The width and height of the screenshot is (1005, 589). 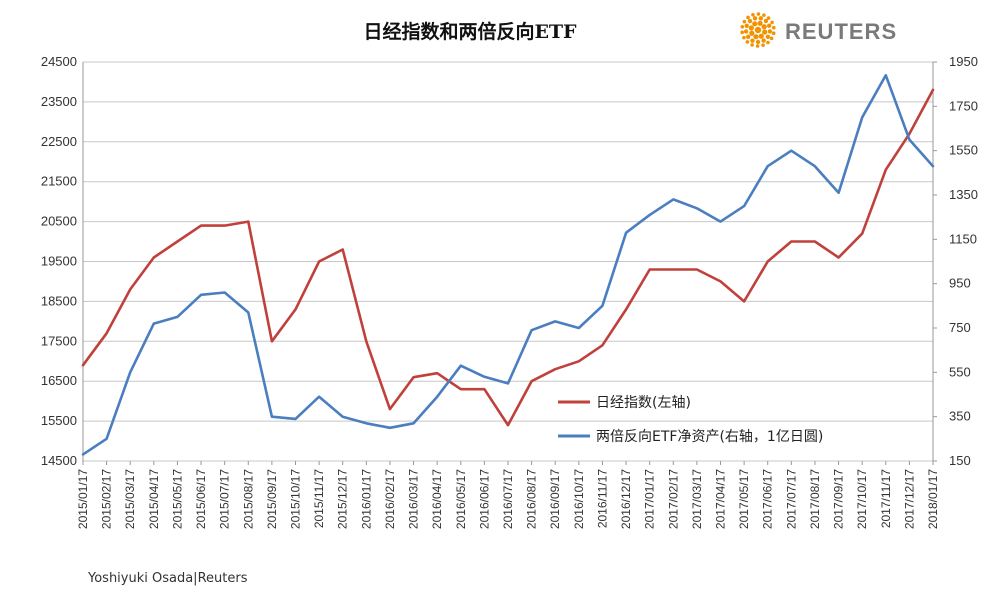 I want to click on legend-label-nikkei: 日经指数(左轴), so click(x=643, y=403).